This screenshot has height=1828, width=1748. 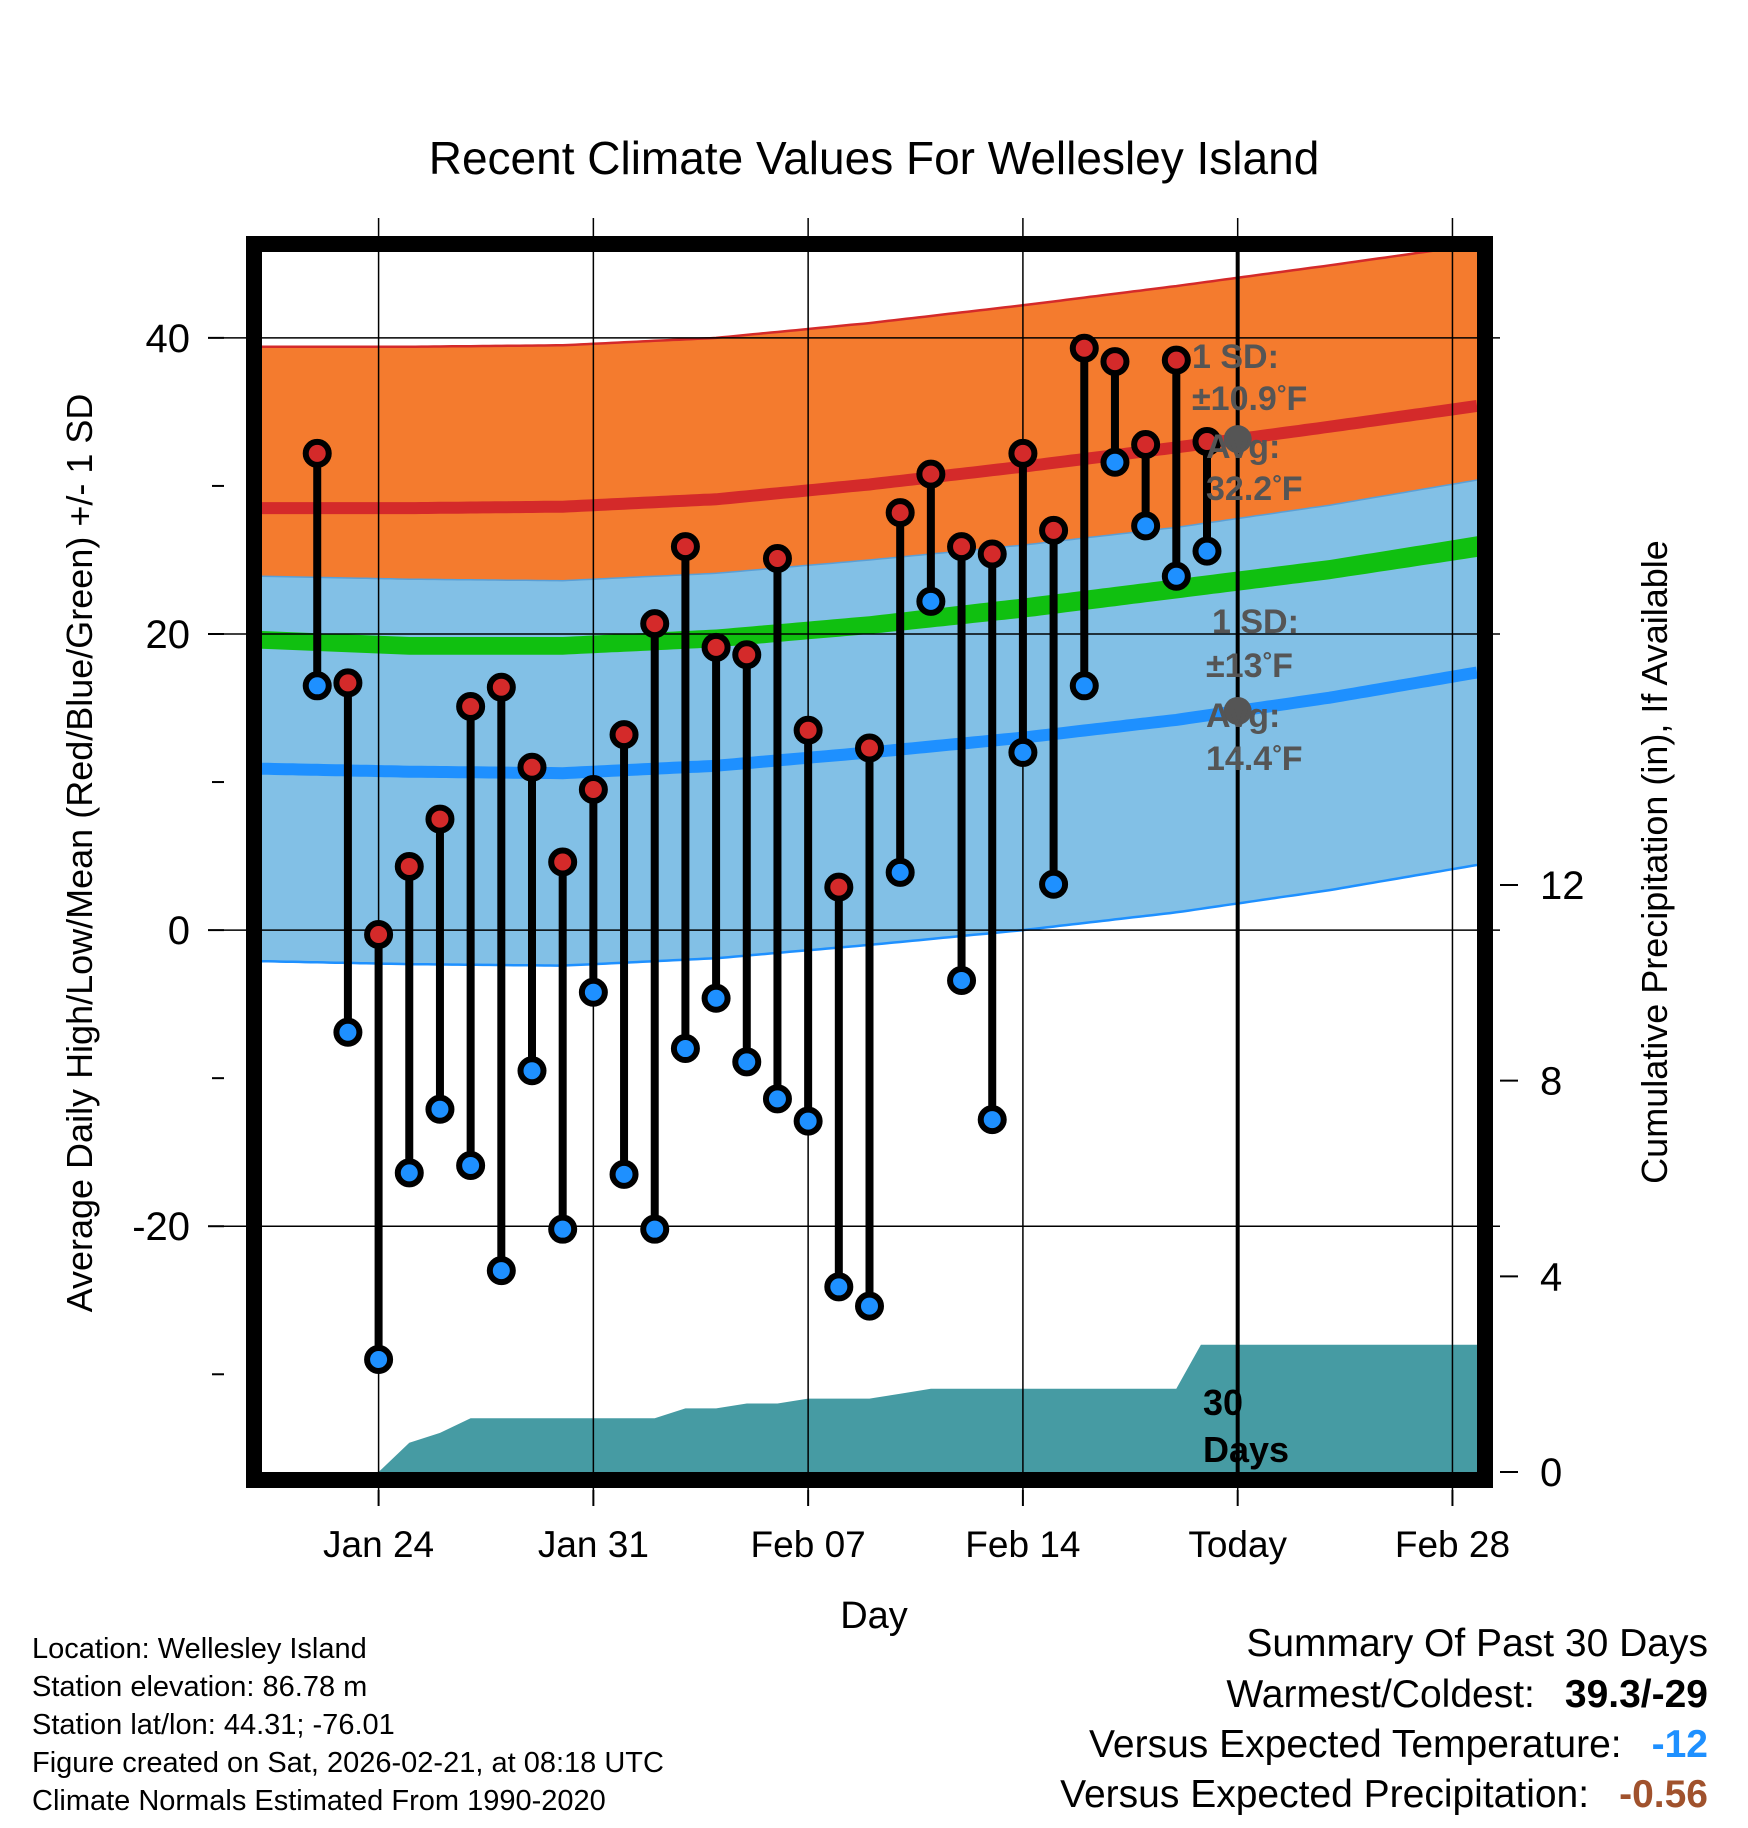 What do you see at coordinates (1551, 1082) in the screenshot?
I see `y-tick-label-right: 8` at bounding box center [1551, 1082].